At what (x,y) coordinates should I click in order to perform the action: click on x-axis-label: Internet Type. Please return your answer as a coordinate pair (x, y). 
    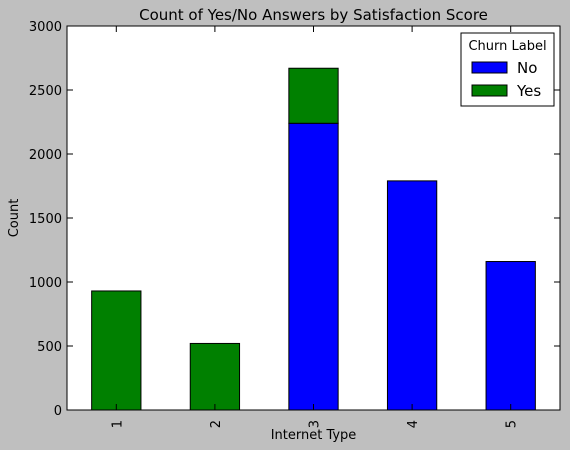
    Looking at the image, I should click on (314, 435).